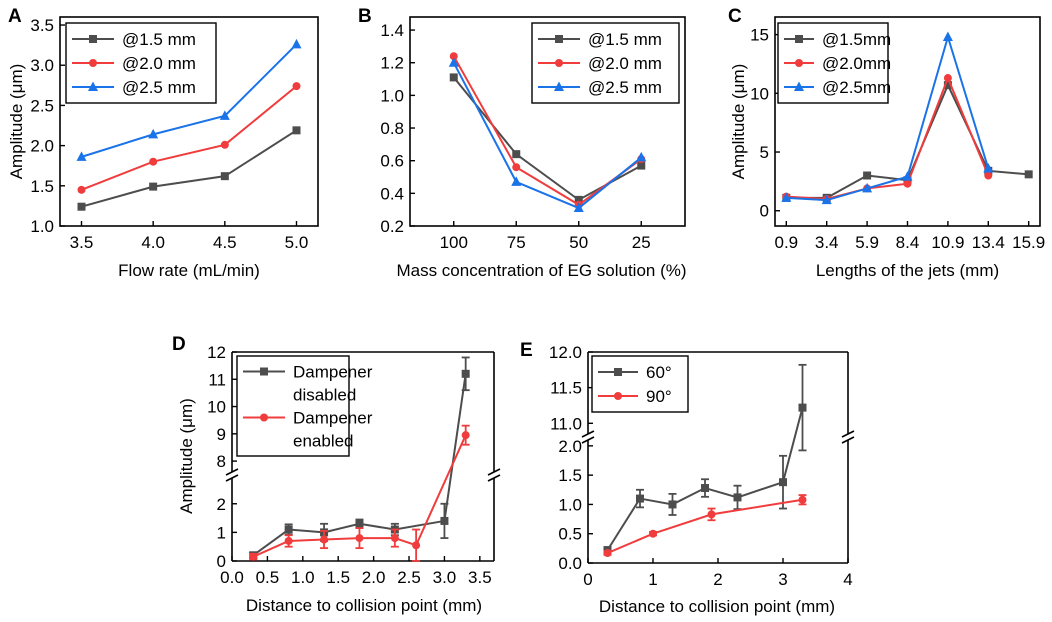 The height and width of the screenshot is (622, 1052). What do you see at coordinates (786, 242) in the screenshot?
I see `x-tick-label: 0.9` at bounding box center [786, 242].